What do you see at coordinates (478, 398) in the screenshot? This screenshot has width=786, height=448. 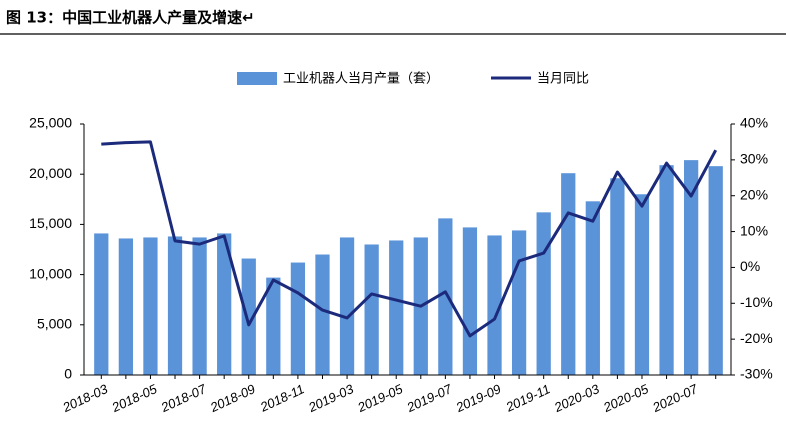 I see `x-tick-label: 2019-09` at bounding box center [478, 398].